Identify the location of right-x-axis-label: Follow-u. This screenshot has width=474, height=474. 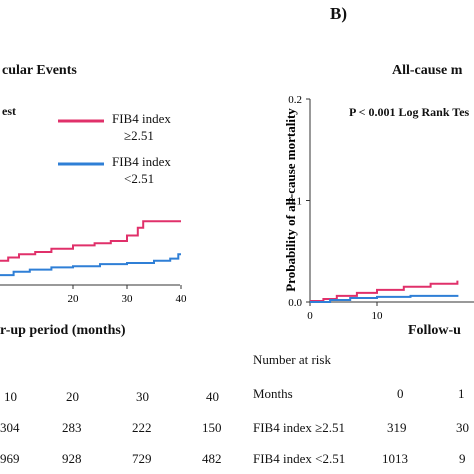
(434, 330).